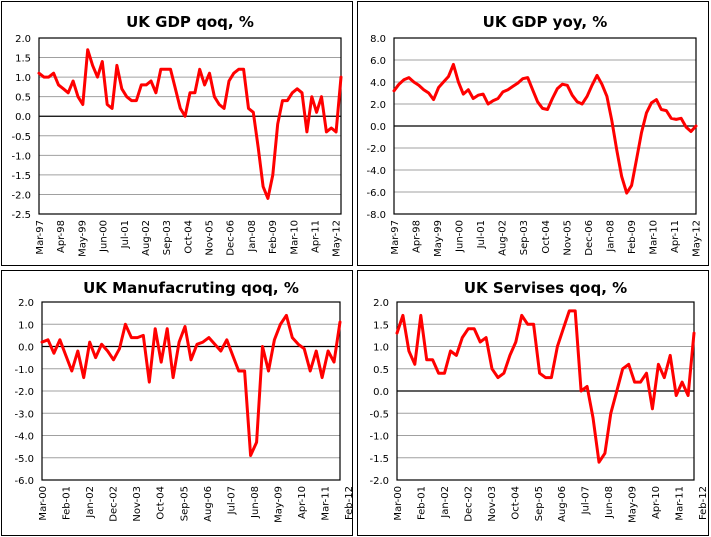 This screenshot has height=537, width=711. What do you see at coordinates (545, 22) in the screenshot?
I see `chart-title: UK GDP yoy, %` at bounding box center [545, 22].